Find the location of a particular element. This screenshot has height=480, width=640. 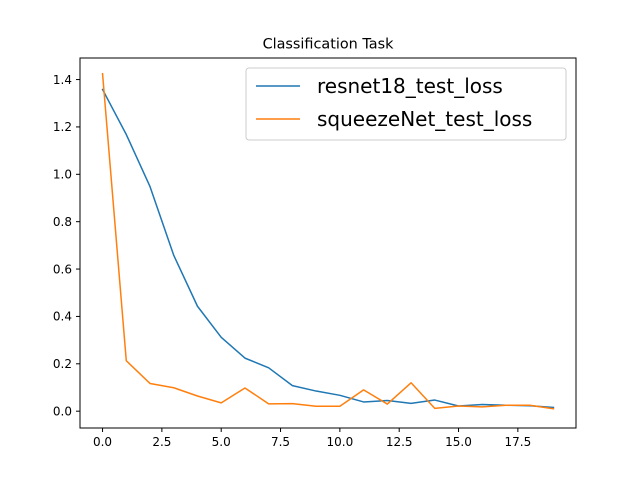

x-tick-label: 5.0 is located at coordinates (221, 442).